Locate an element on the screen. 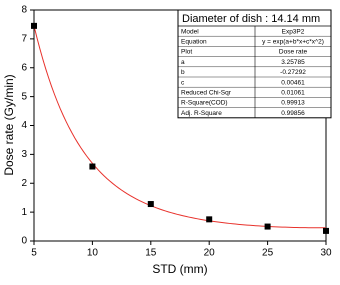 The image size is (340, 285). table-cell: Model is located at coordinates (190, 31).